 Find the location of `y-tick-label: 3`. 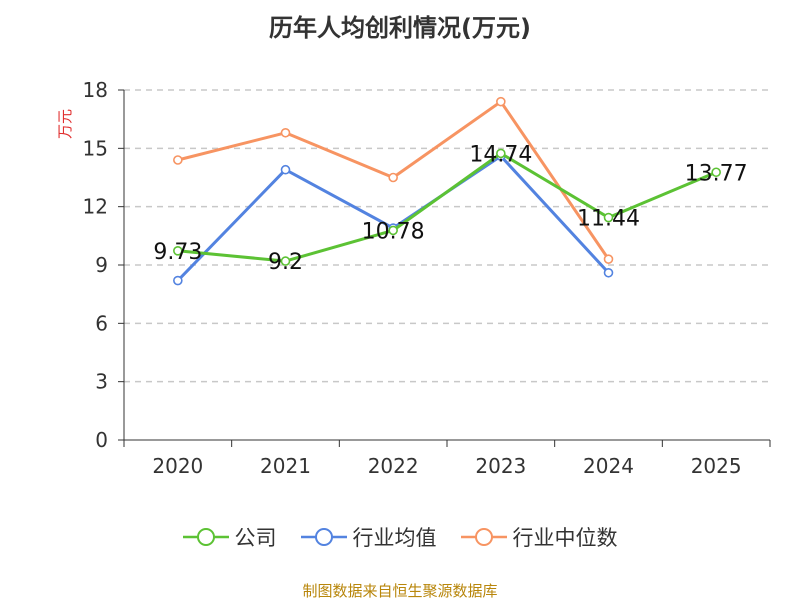

y-tick-label: 3 is located at coordinates (101, 382).